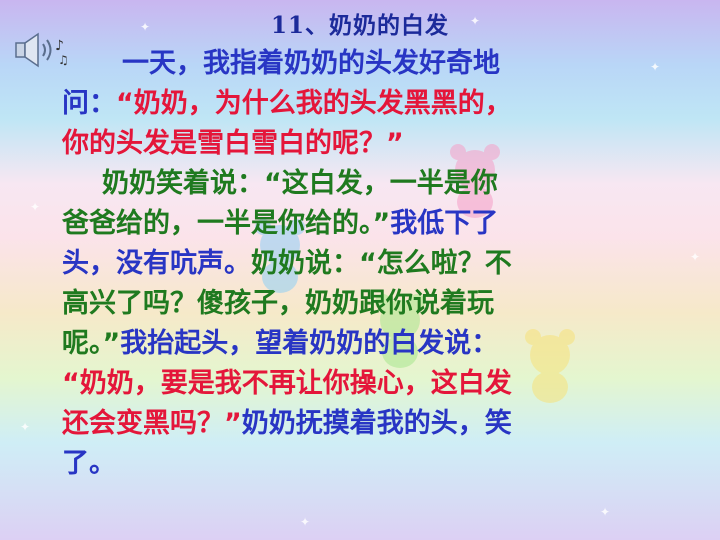 The width and height of the screenshot is (720, 540). What do you see at coordinates (367, 464) in the screenshot?
I see `text-line: 了。` at bounding box center [367, 464].